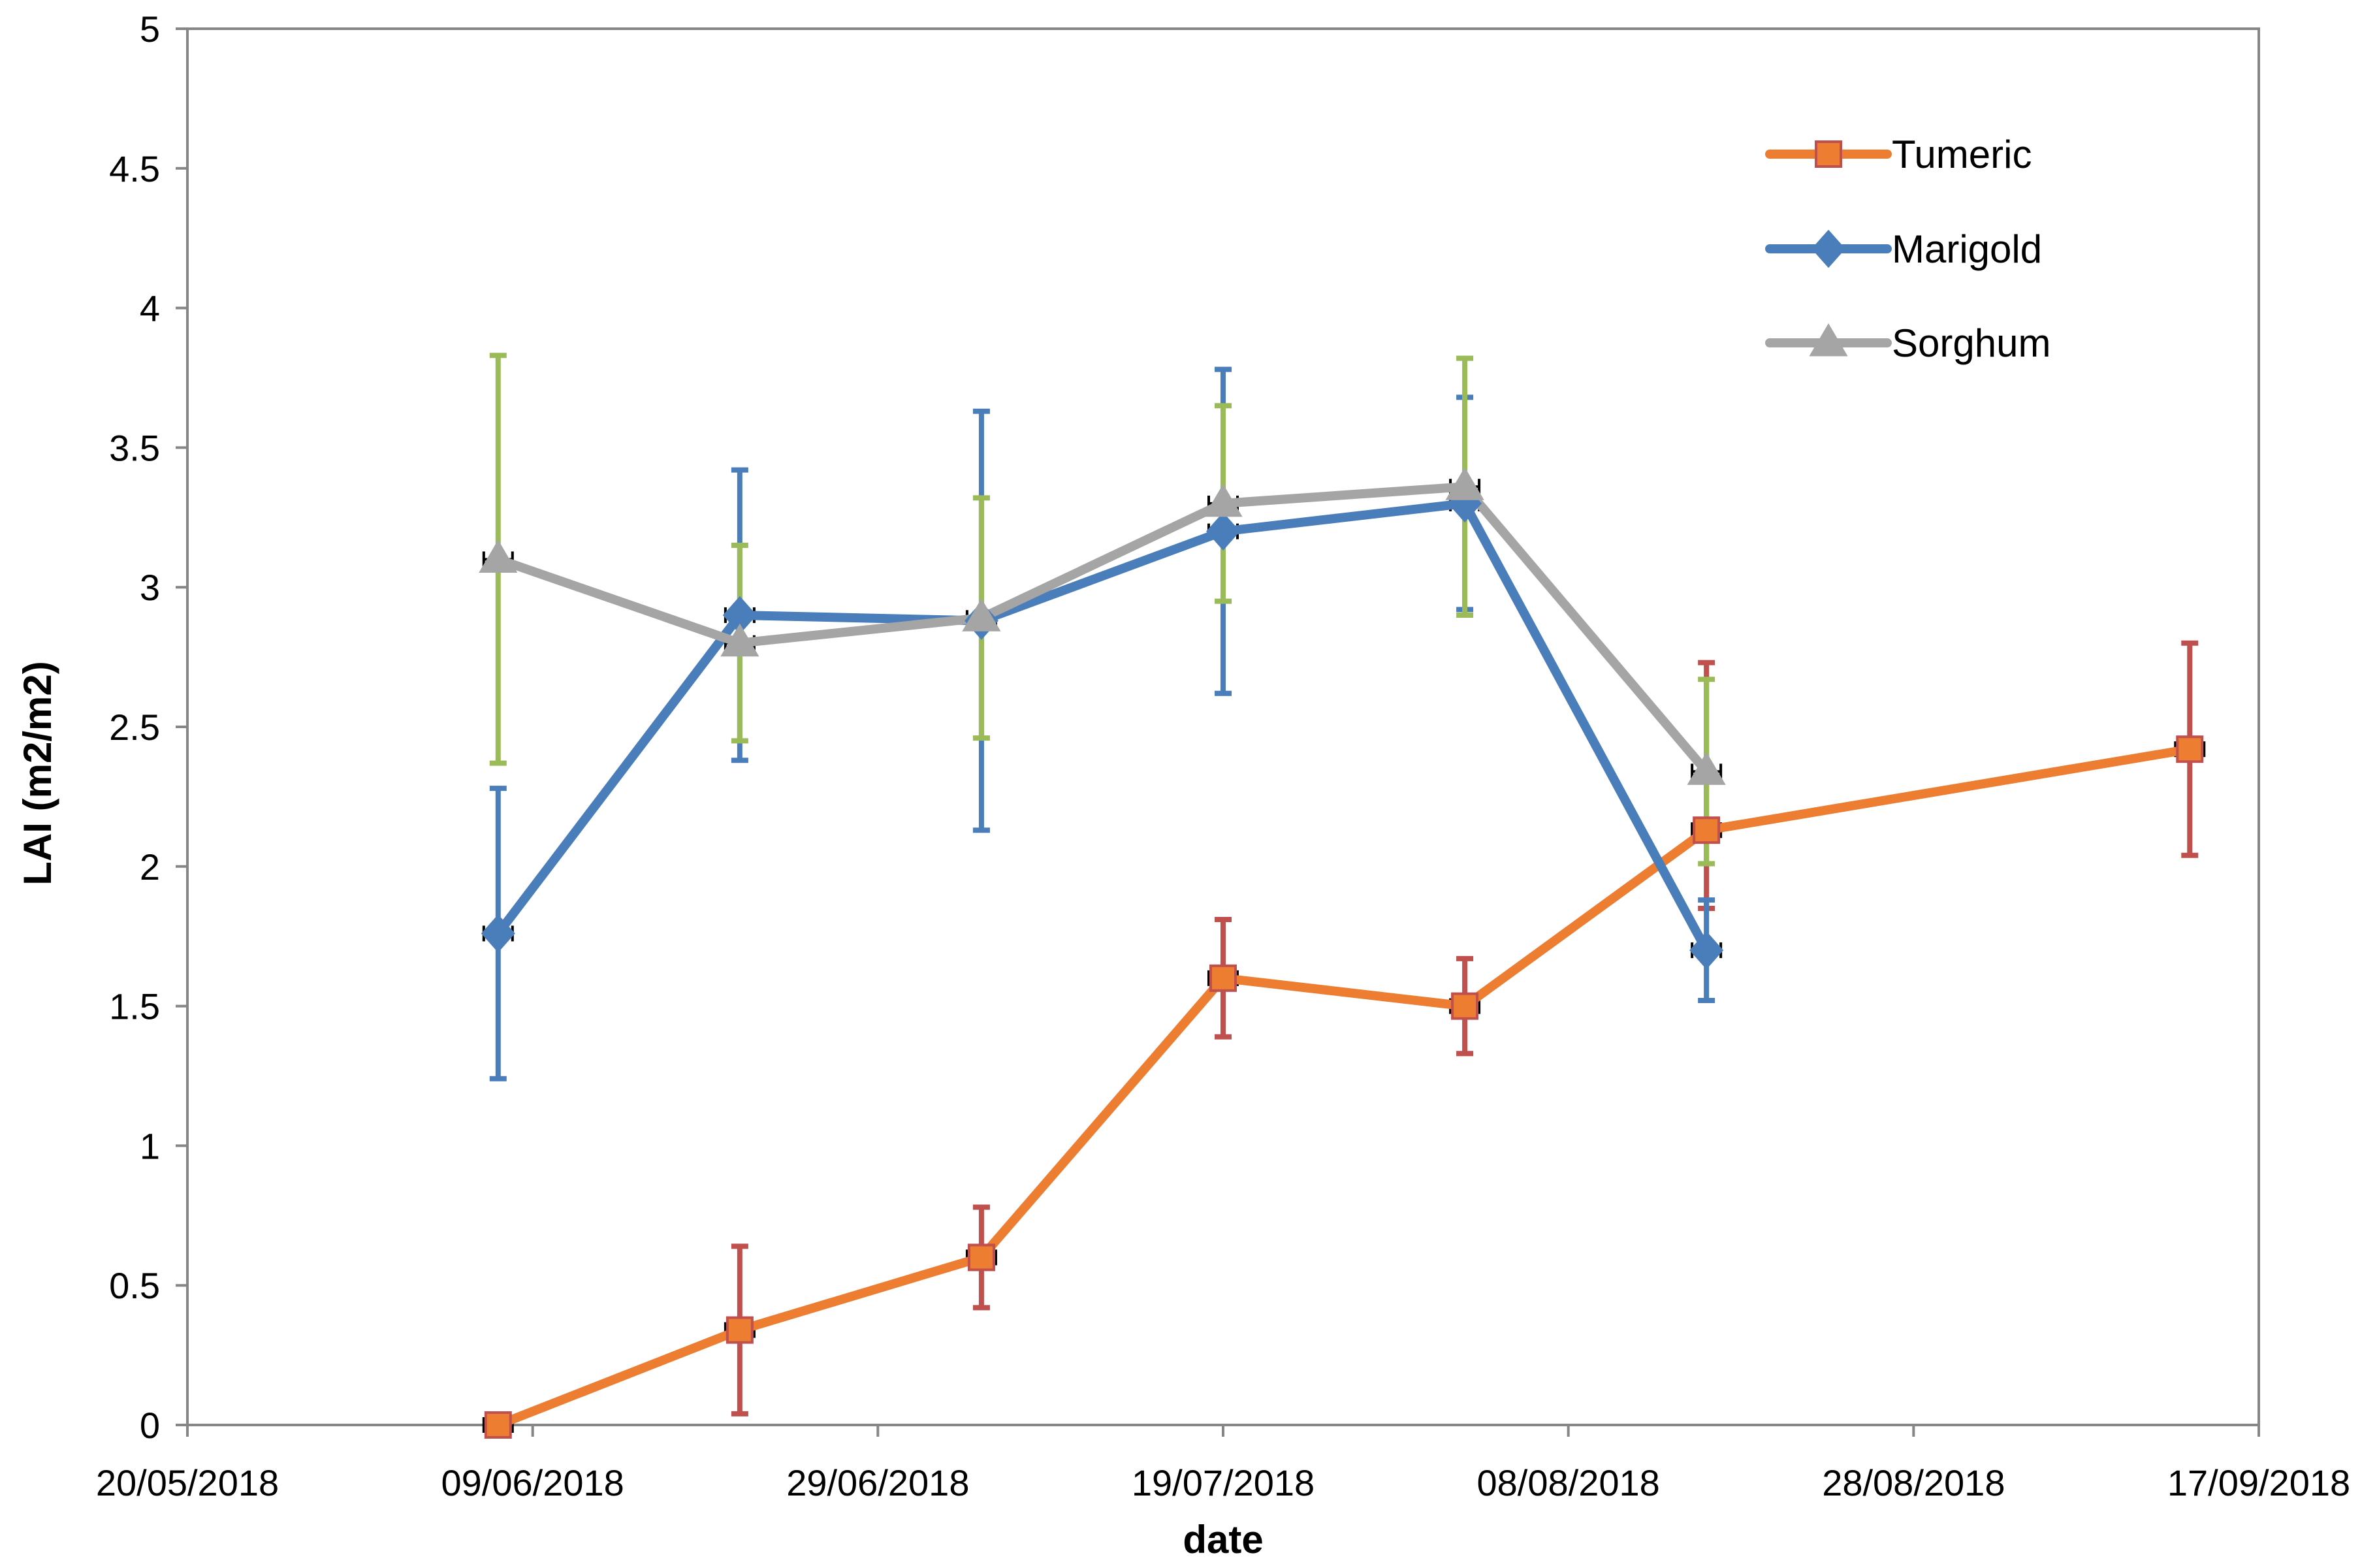  What do you see at coordinates (1223, 1482) in the screenshot?
I see `x-tick-label: 19/07/2018` at bounding box center [1223, 1482].